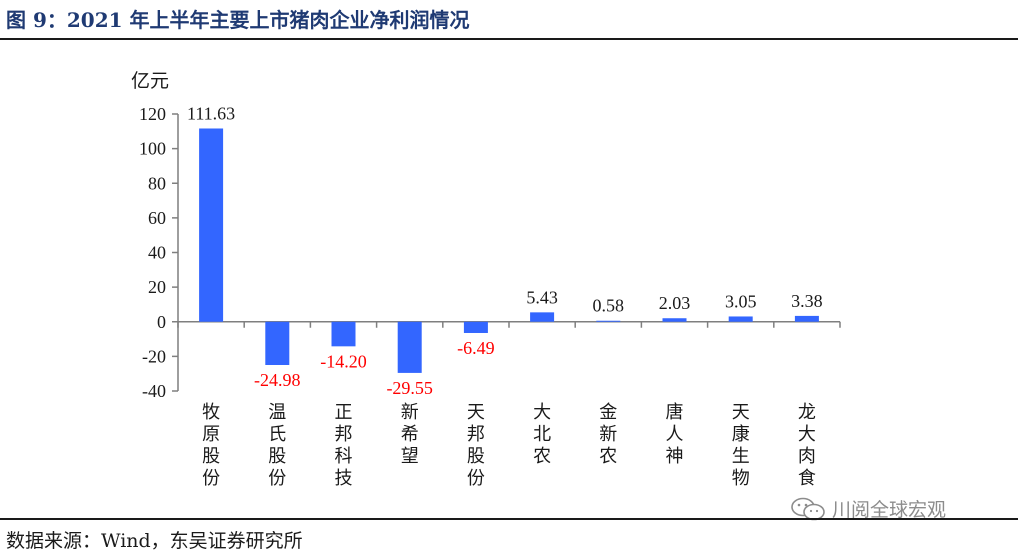 The width and height of the screenshot is (1024, 555). I want to click on y-tick-label: 20, so click(157, 287).